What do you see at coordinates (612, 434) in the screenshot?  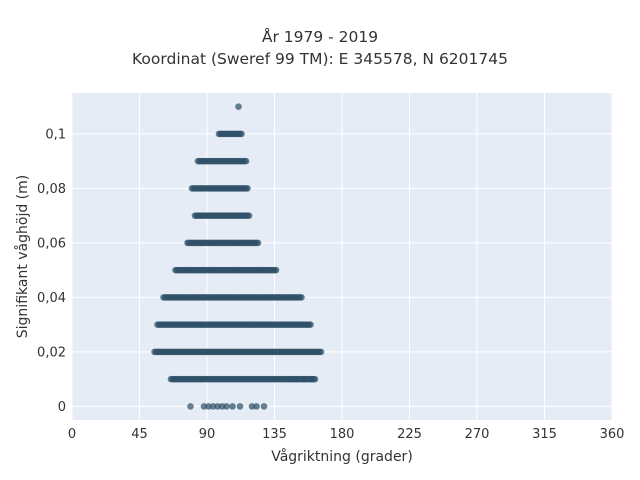 I see `x-tick-label: 360` at bounding box center [612, 434].